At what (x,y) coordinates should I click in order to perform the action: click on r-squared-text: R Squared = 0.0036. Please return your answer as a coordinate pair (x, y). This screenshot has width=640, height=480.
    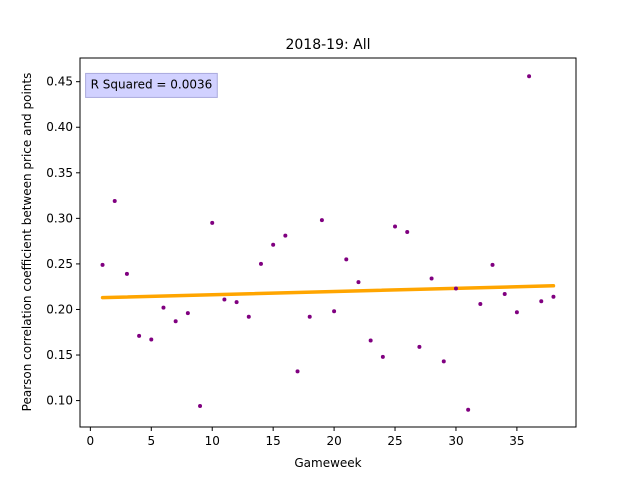
    Looking at the image, I should click on (152, 84).